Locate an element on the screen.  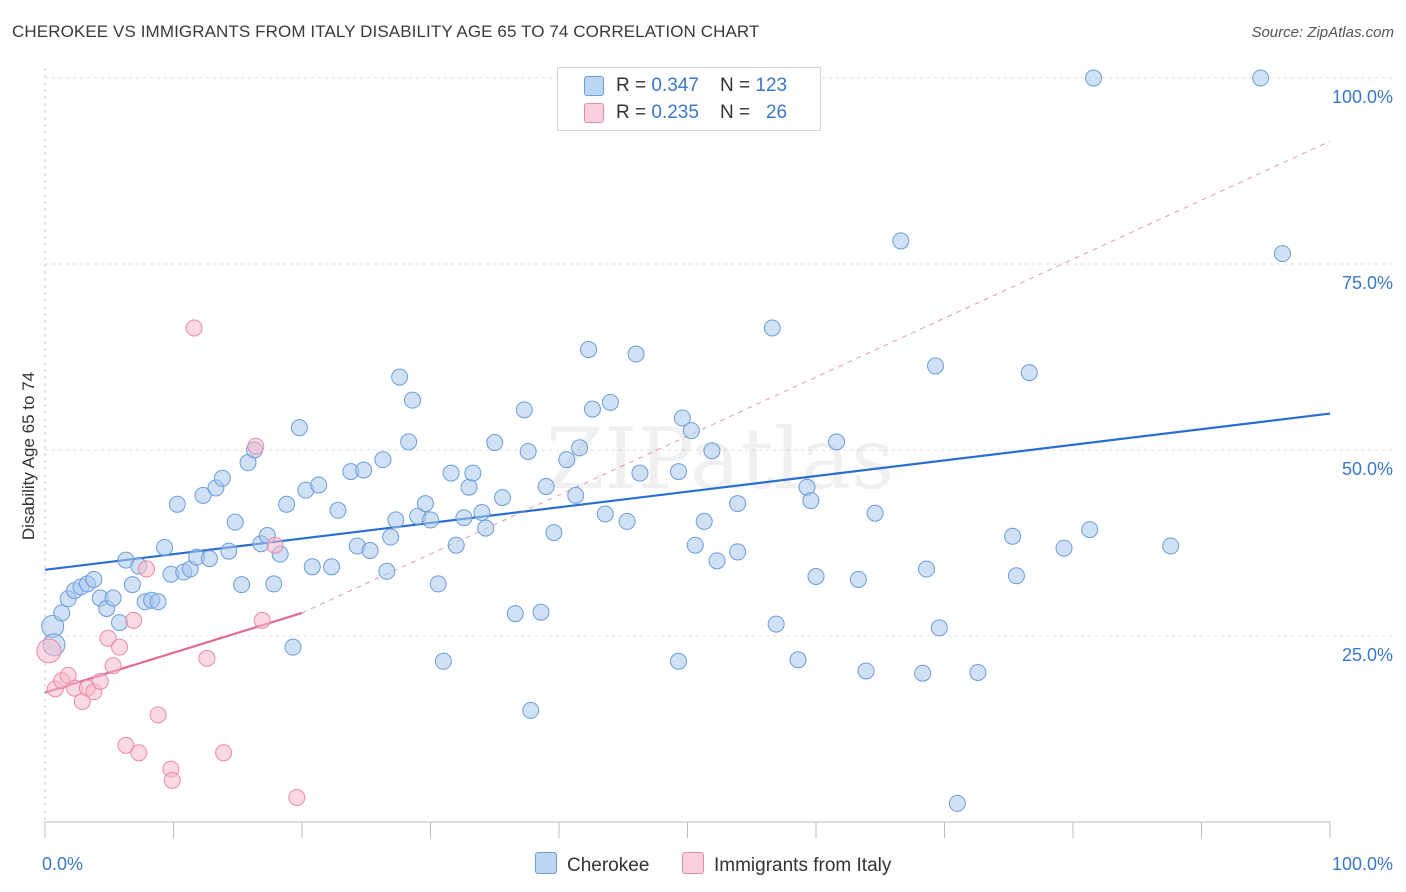
legend-item-italy: Immigrants from Italy is located at coordinates (786, 864).